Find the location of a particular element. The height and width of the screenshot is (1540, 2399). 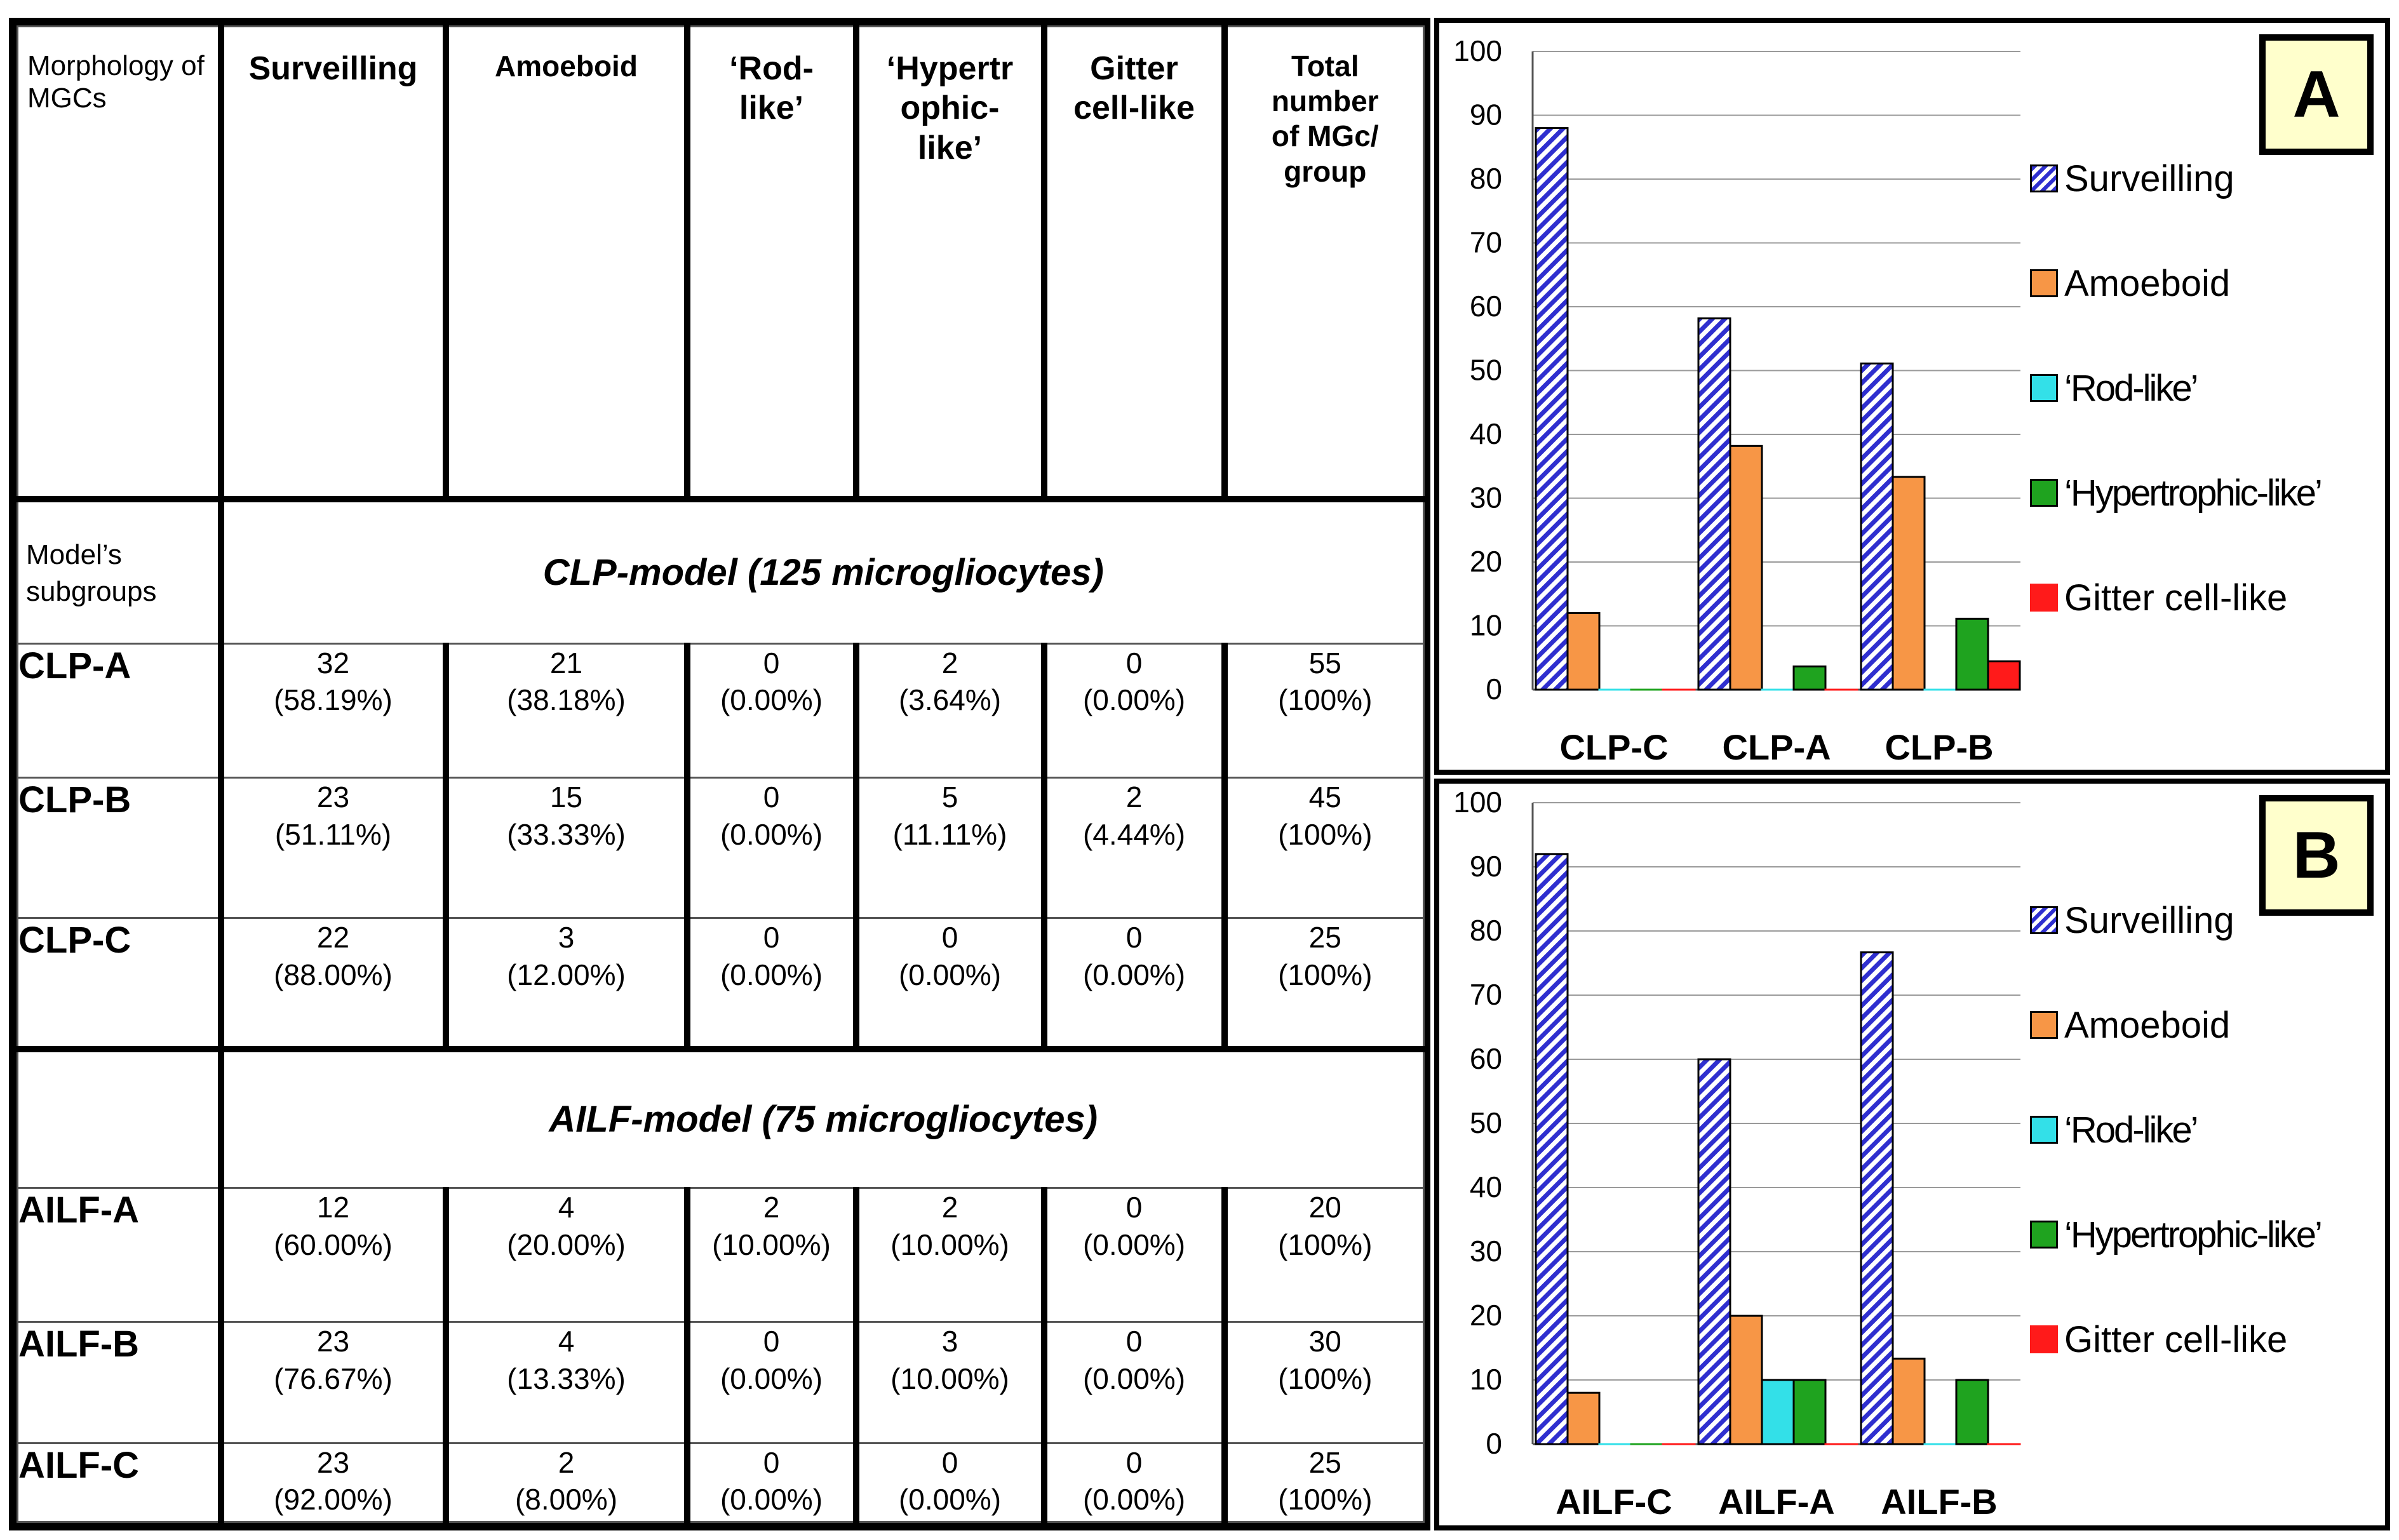

panel-label-b: B is located at coordinates (2316, 855).